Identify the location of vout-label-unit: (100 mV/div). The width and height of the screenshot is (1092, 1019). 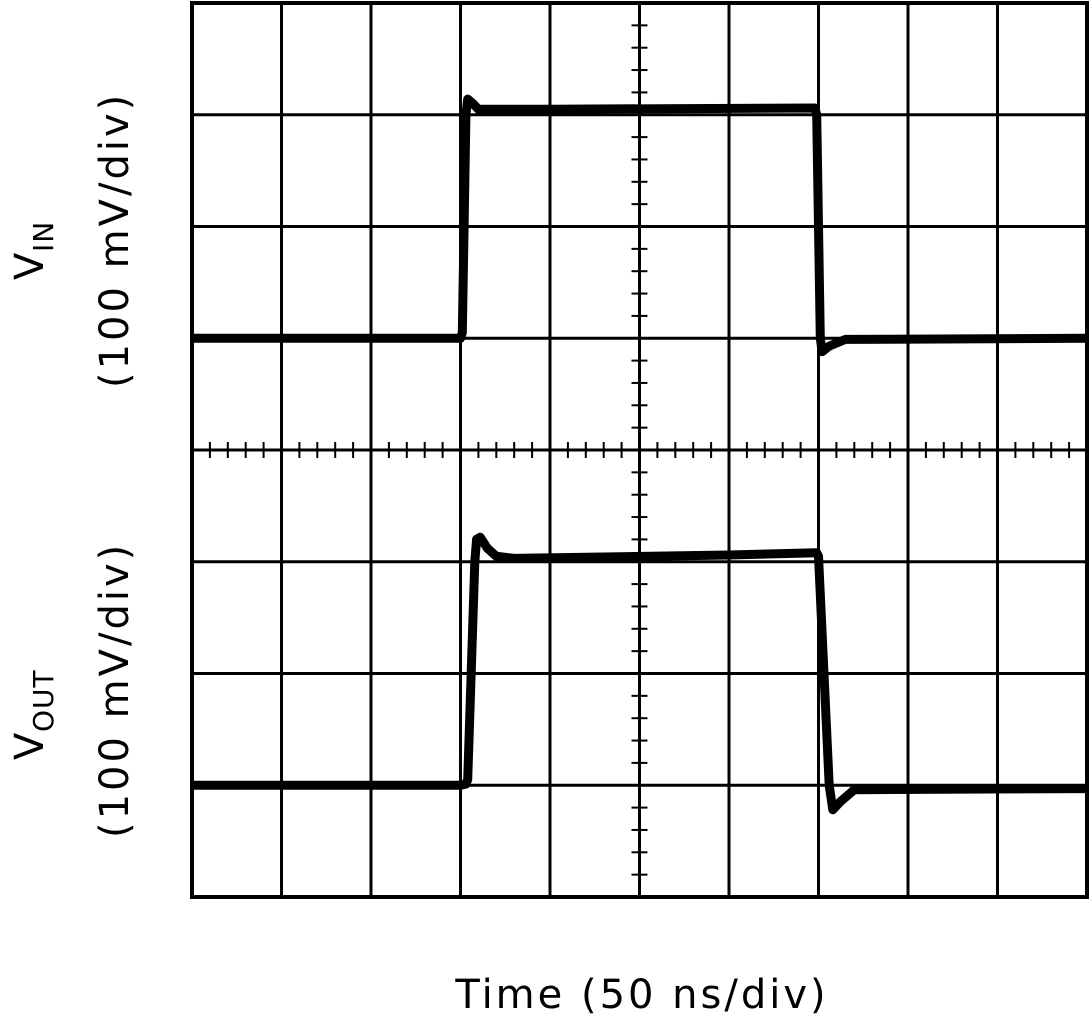
(115, 690).